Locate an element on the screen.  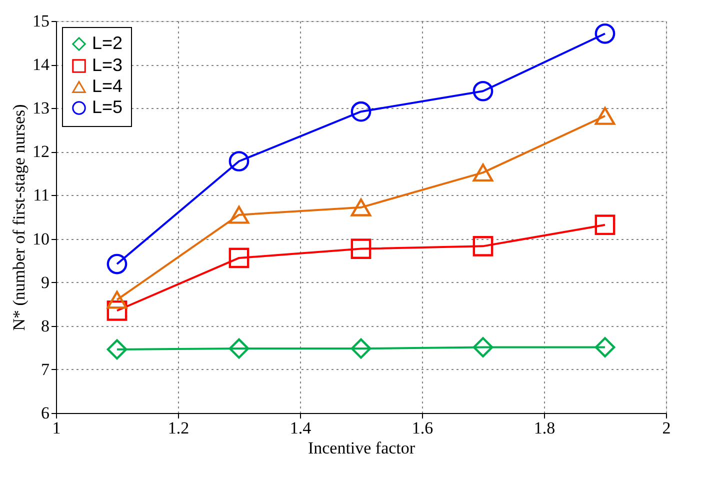
y-tick-label: 13 is located at coordinates (41, 108).